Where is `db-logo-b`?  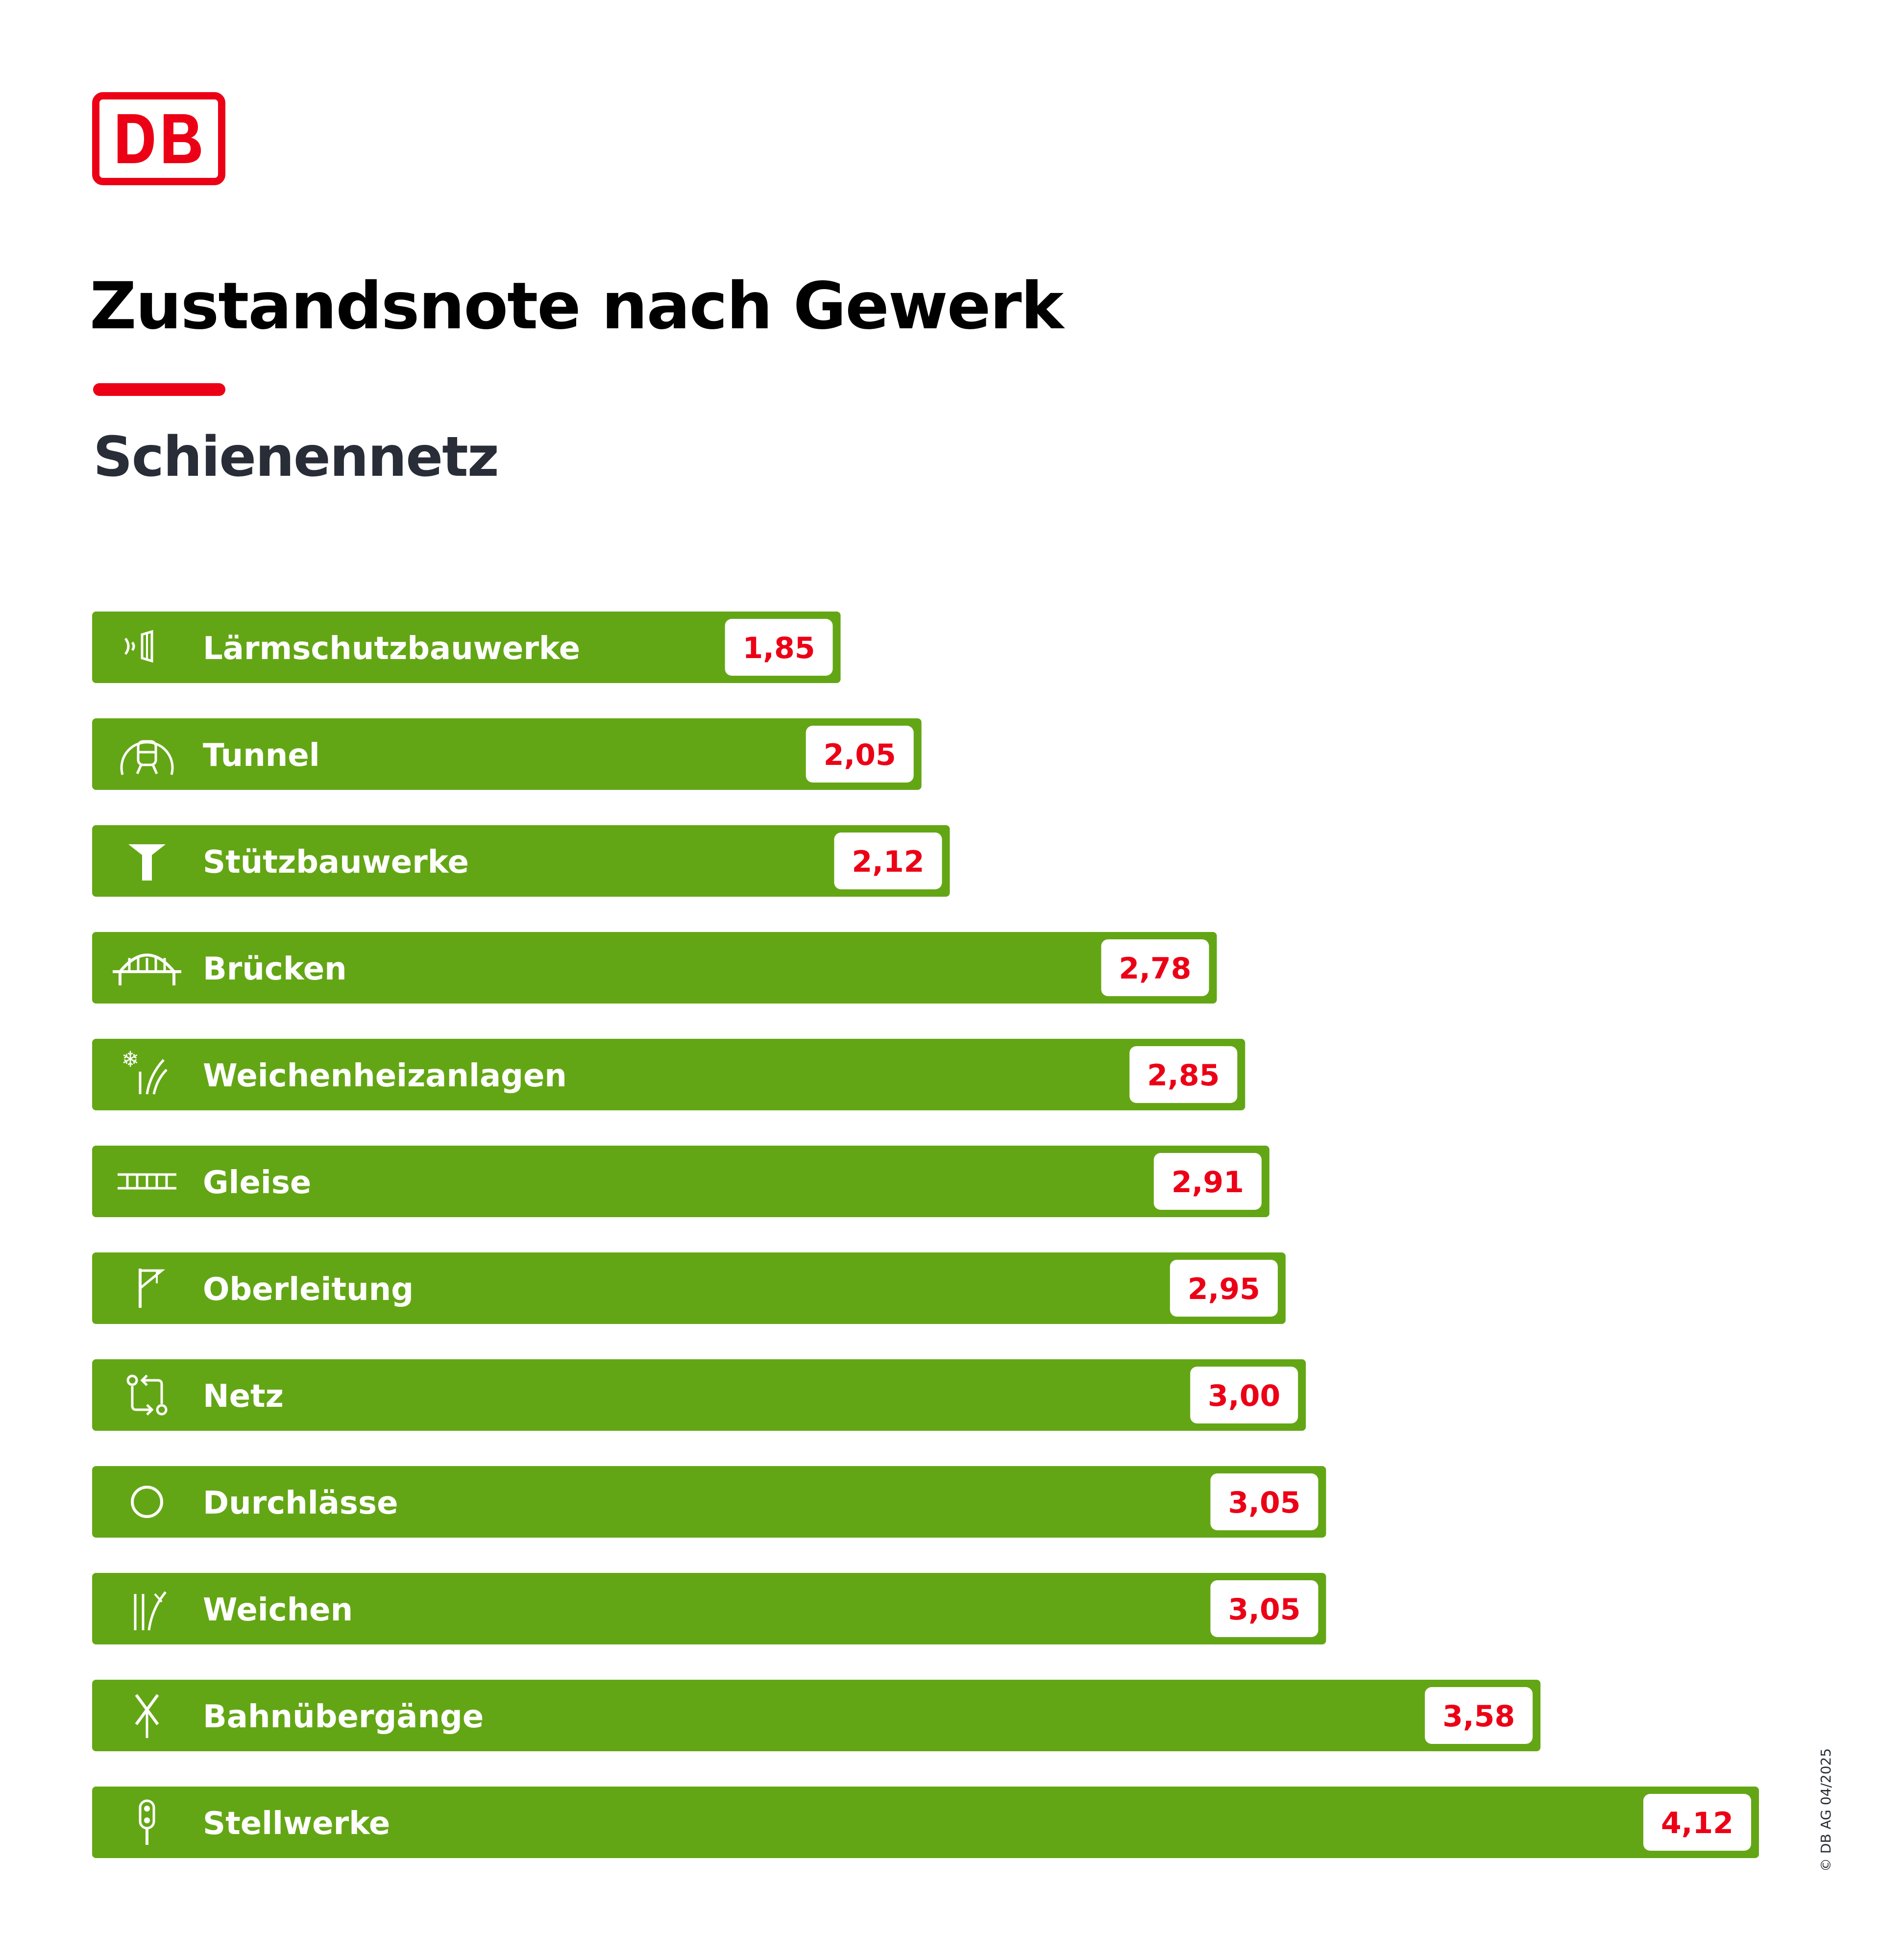 db-logo-b is located at coordinates (182, 138).